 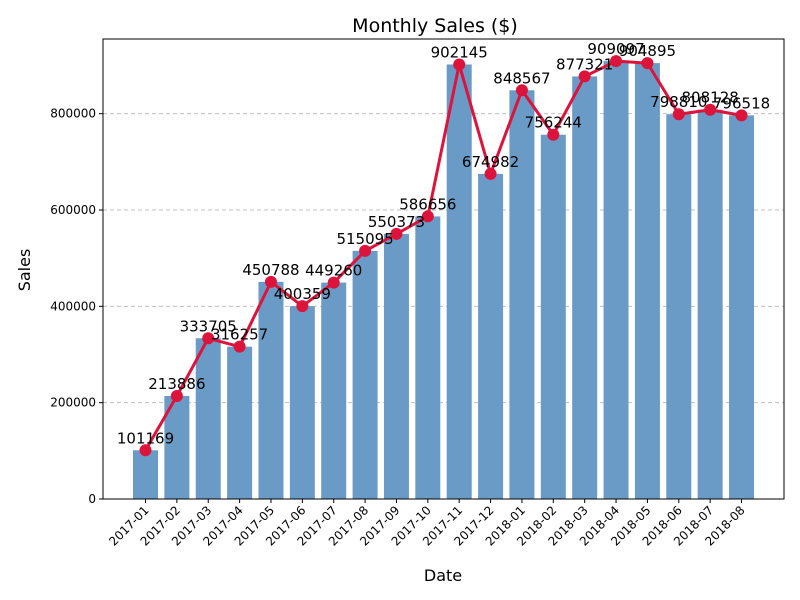 I want to click on data-label: 316257, so click(x=239, y=335).